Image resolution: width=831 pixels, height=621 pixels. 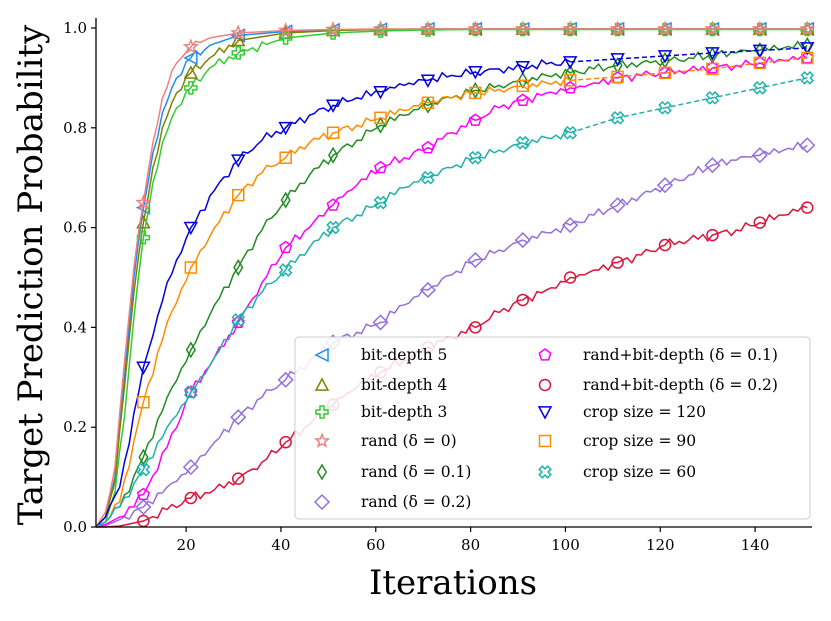 I want to click on x-tick-label-20: 20, so click(x=186, y=545).